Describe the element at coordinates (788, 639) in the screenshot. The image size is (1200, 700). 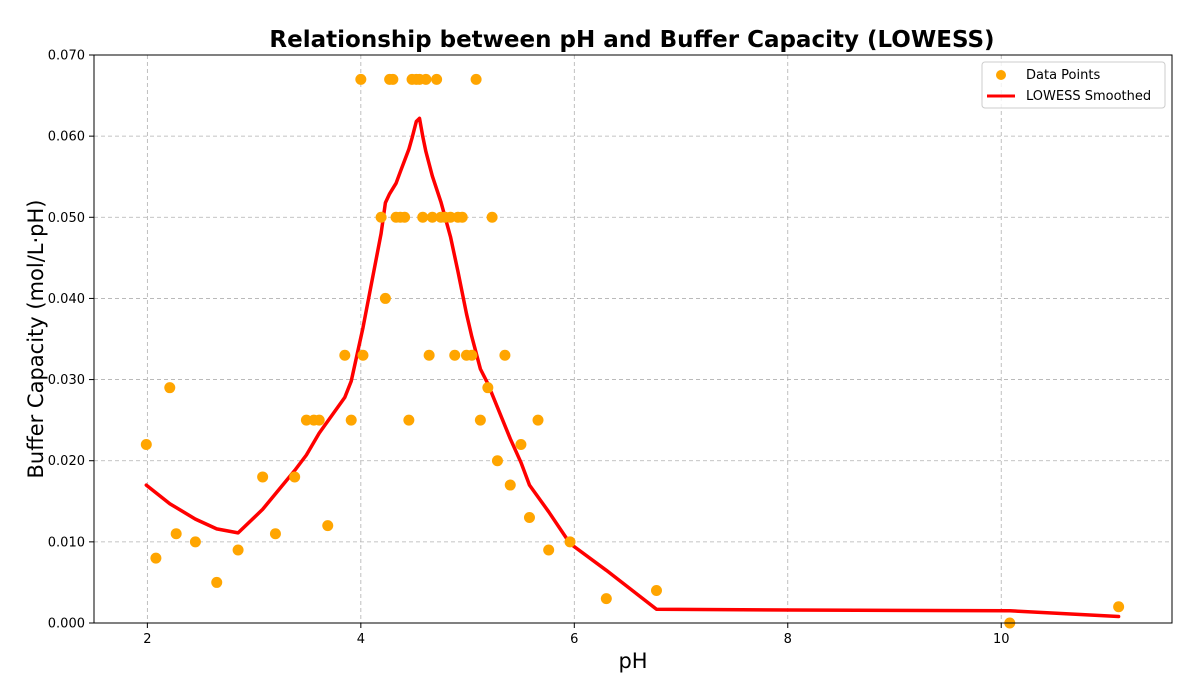
I see `x-tick-label: 8` at that location.